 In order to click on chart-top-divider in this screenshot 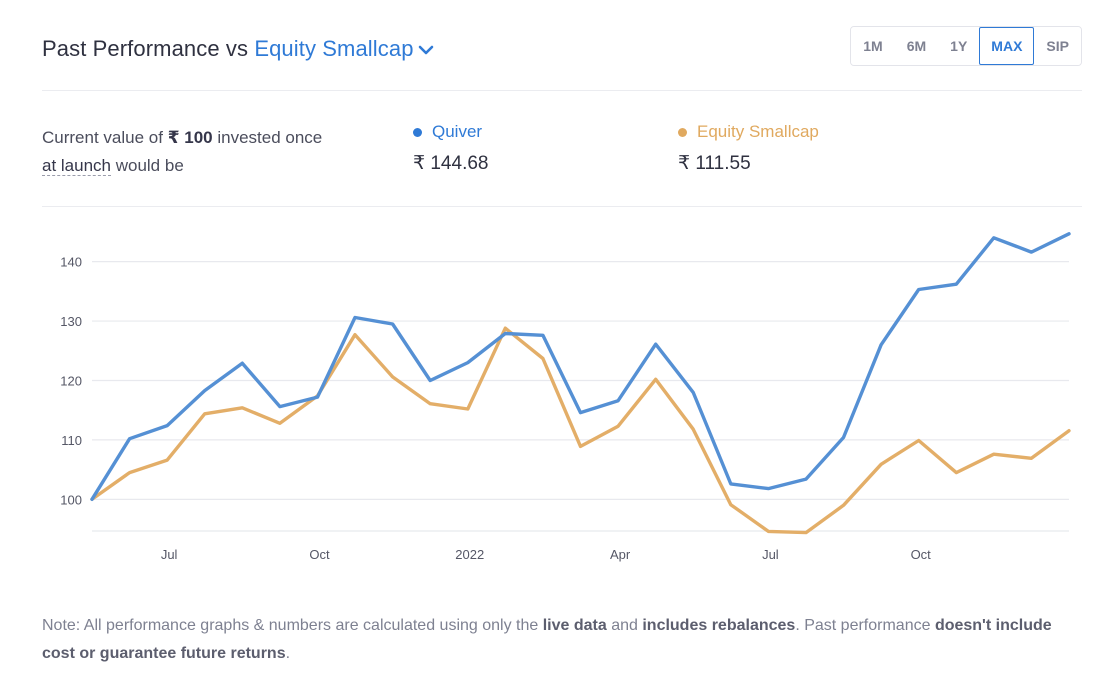, I will do `click(562, 206)`.